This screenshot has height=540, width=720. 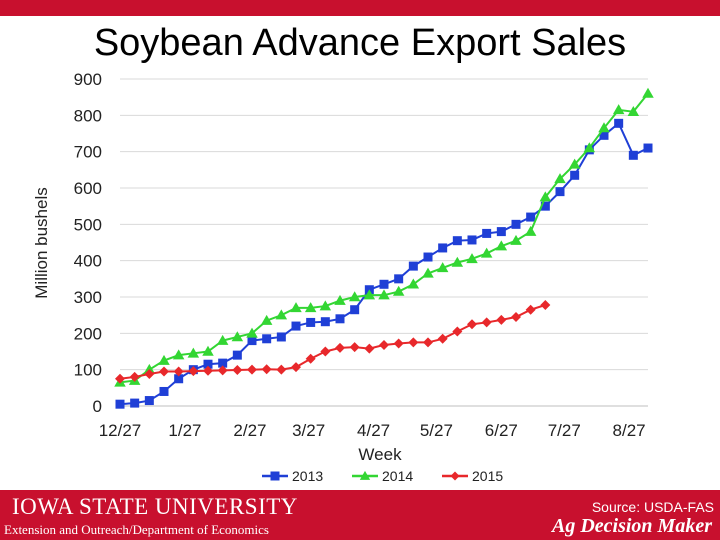 What do you see at coordinates (332, 342) in the screenshot?
I see `series-line-2015` at bounding box center [332, 342].